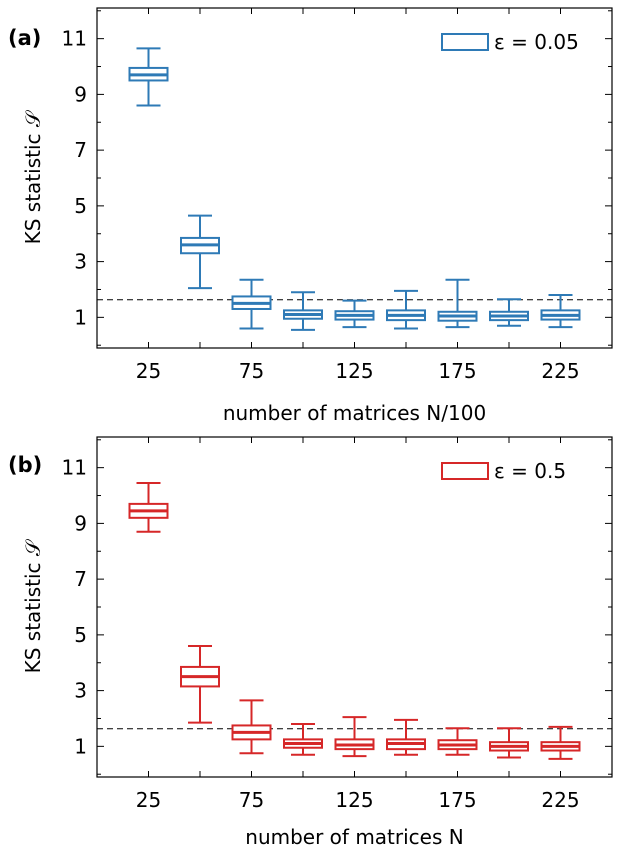 The height and width of the screenshot is (850, 630). What do you see at coordinates (24, 38) in the screenshot?
I see `panel-label: (a)` at bounding box center [24, 38].